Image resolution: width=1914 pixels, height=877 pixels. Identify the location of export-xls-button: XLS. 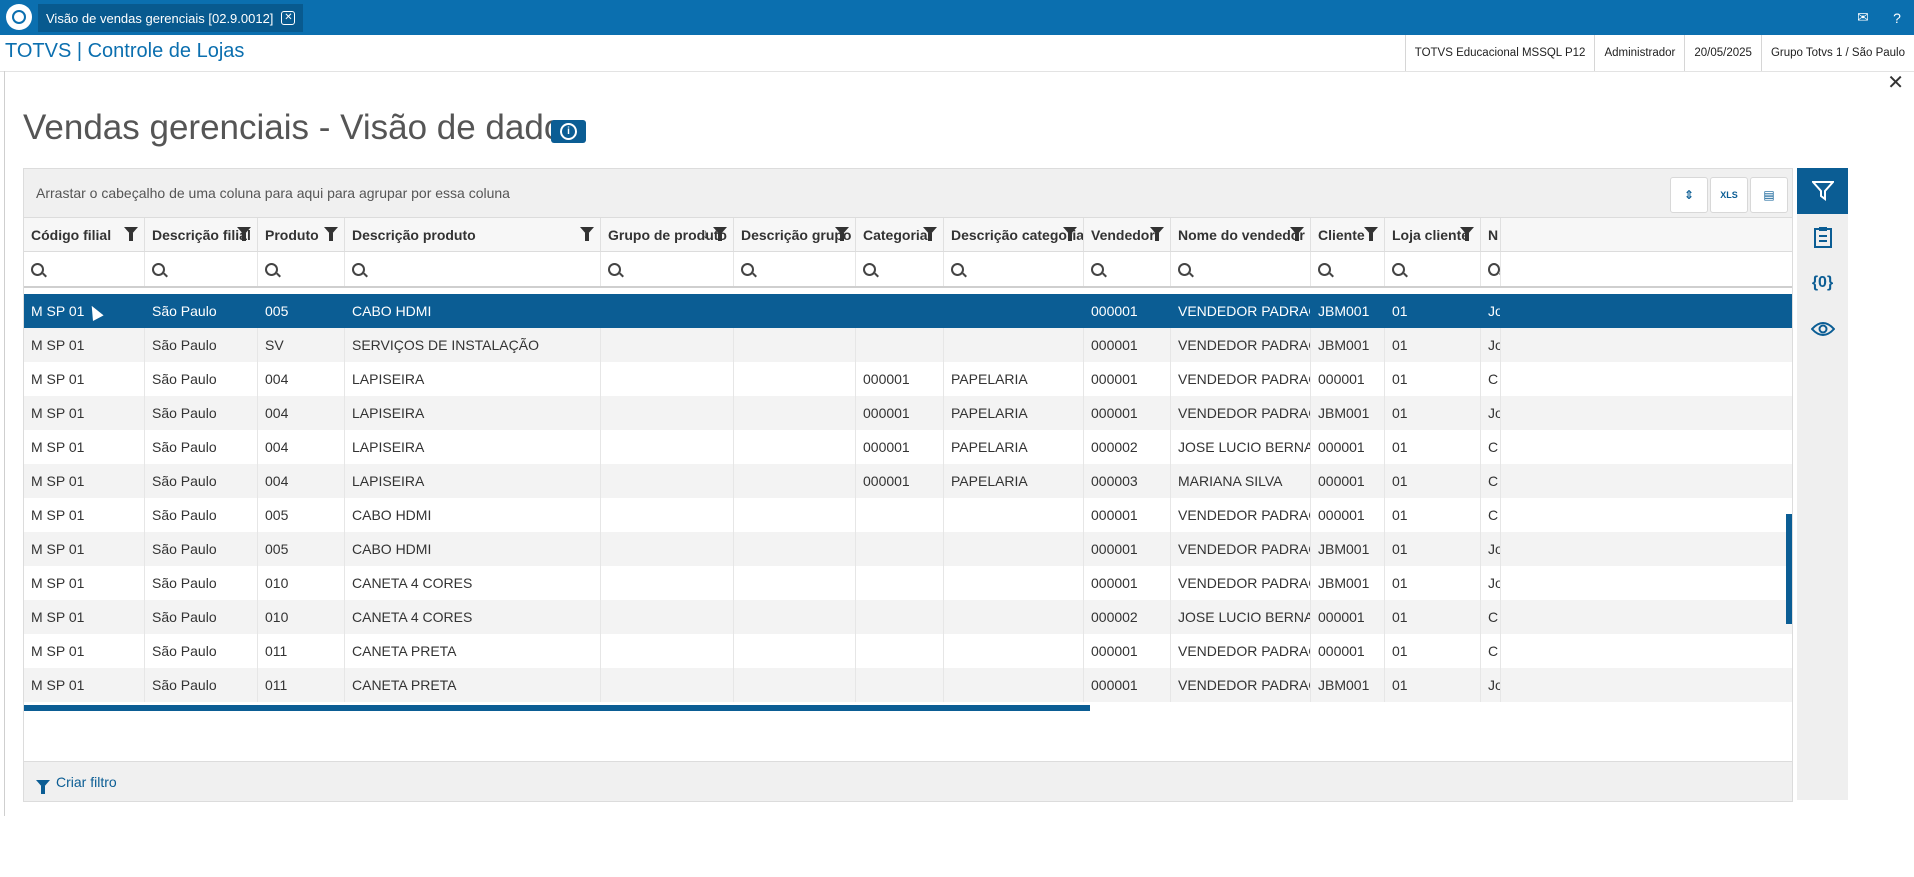
(1729, 195).